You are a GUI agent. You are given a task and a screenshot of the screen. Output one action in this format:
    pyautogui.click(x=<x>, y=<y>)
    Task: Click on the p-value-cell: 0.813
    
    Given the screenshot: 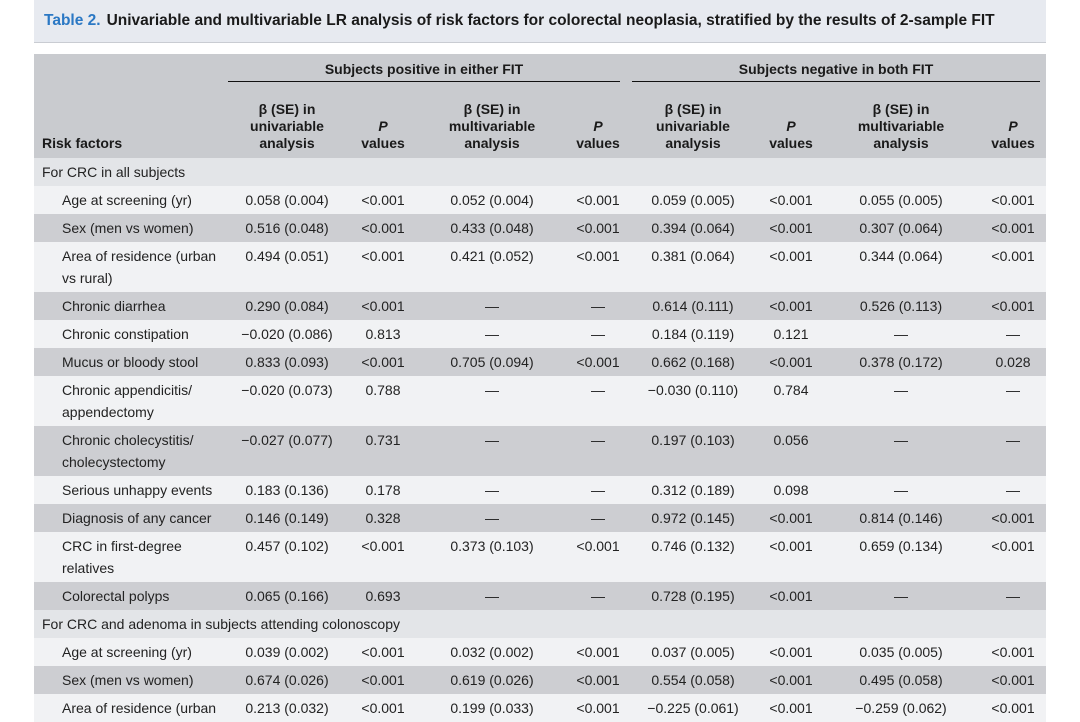 What is the action you would take?
    pyautogui.click(x=383, y=334)
    